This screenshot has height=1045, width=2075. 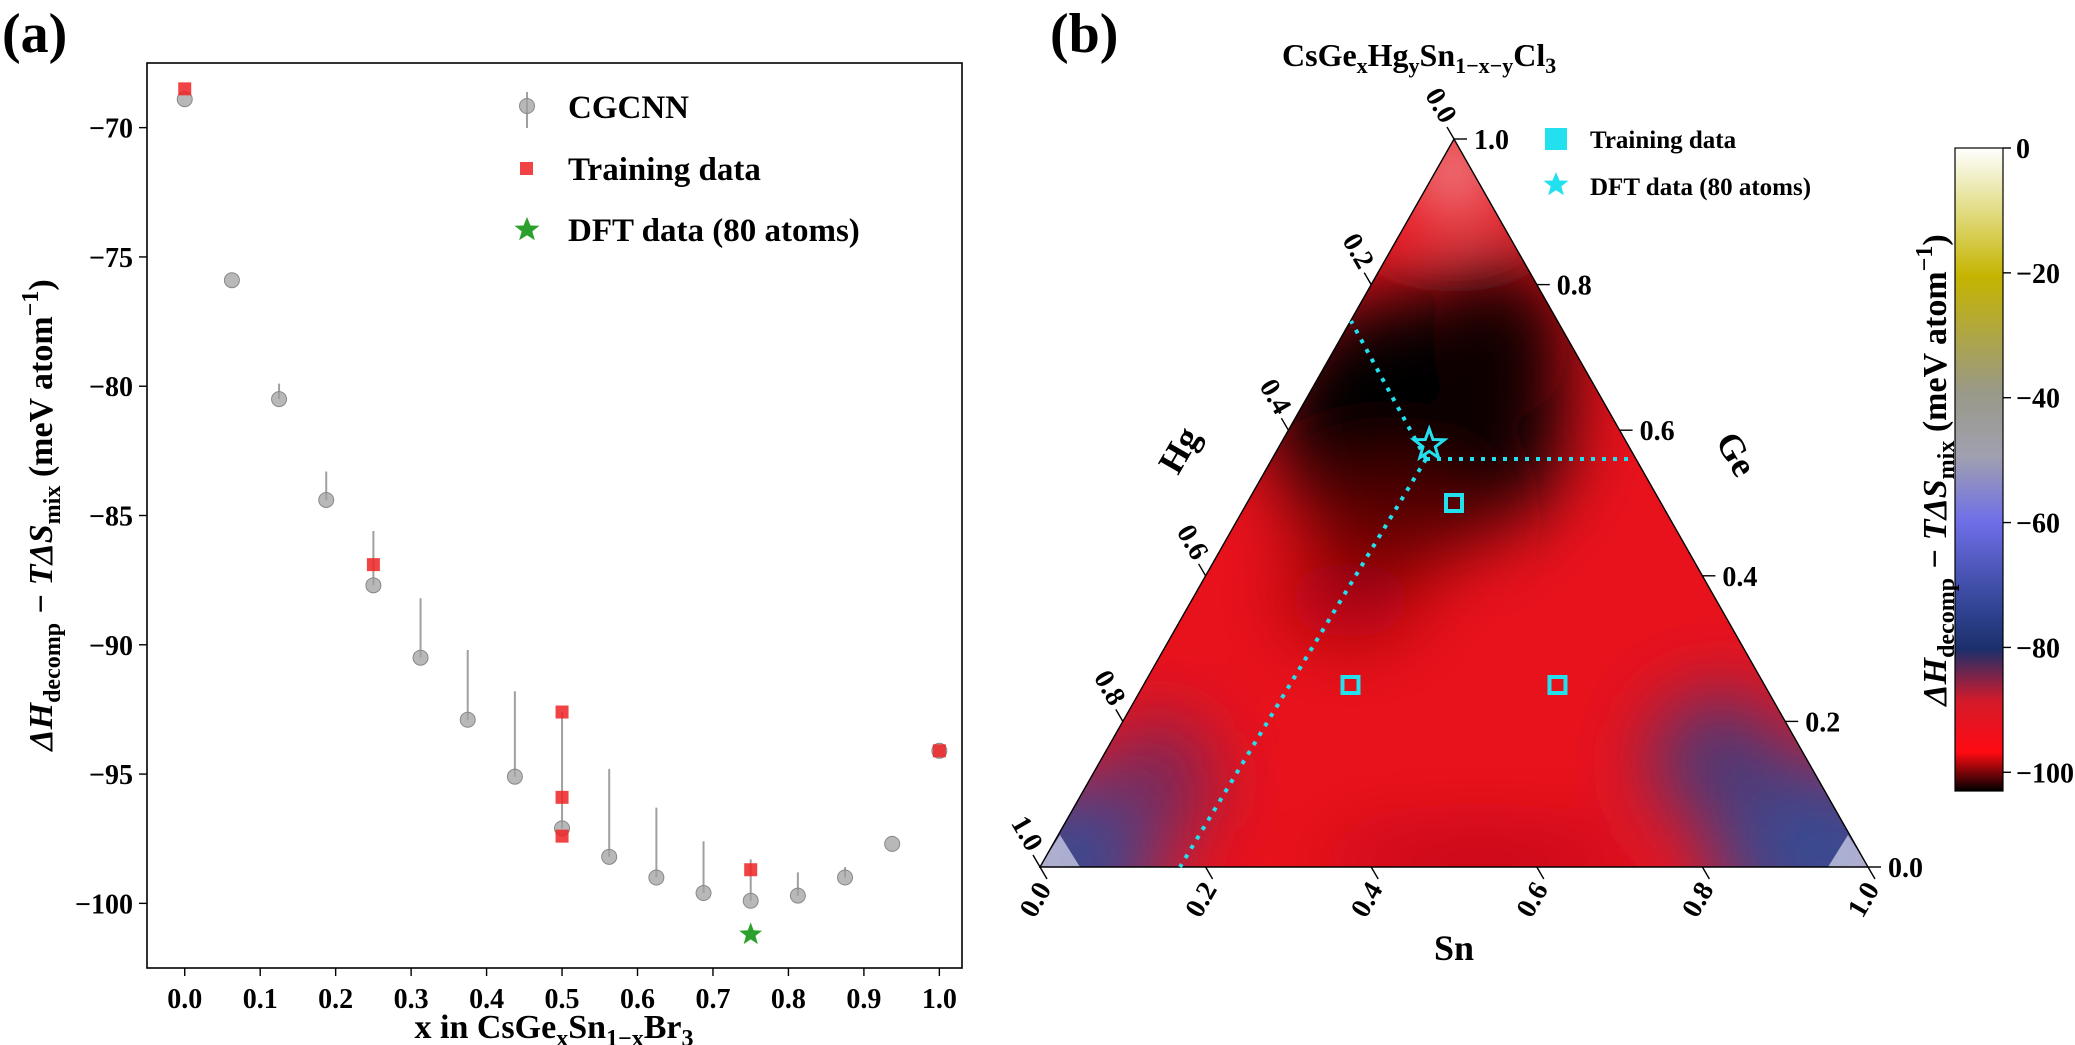 I want to click on hg-tick-label: 0.8, so click(x=1109, y=688).